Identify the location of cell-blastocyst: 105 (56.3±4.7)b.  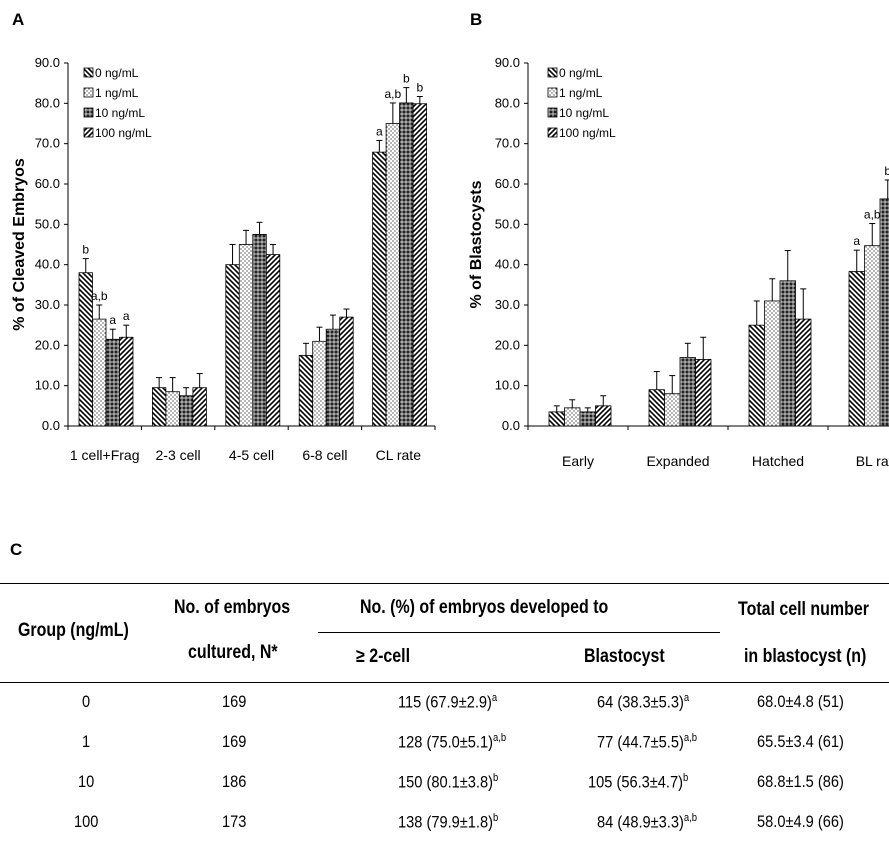
(638, 782).